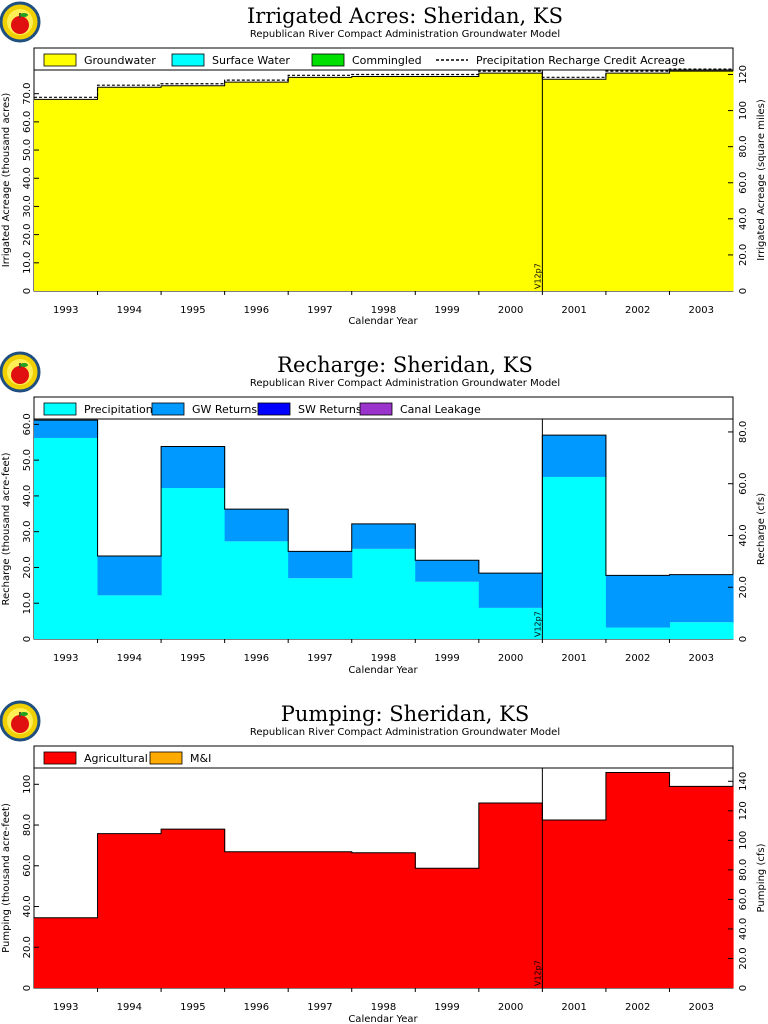 This screenshot has width=768, height=1024. What do you see at coordinates (120, 60) in the screenshot?
I see `legend-label: Groundwater` at bounding box center [120, 60].